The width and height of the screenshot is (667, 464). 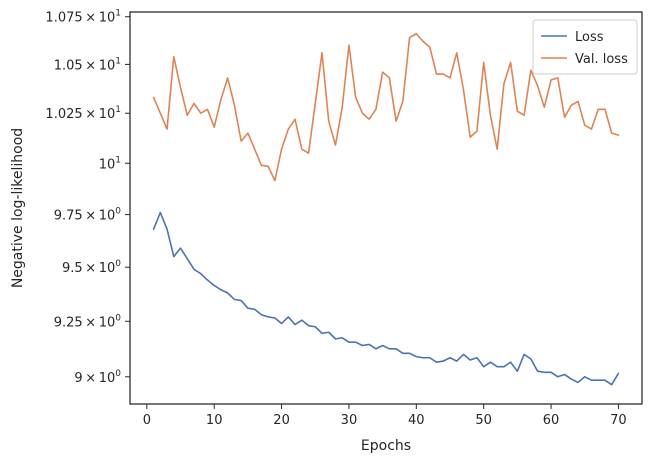 I want to click on y-axis-label: Negative log-likelihood, so click(x=18, y=208).